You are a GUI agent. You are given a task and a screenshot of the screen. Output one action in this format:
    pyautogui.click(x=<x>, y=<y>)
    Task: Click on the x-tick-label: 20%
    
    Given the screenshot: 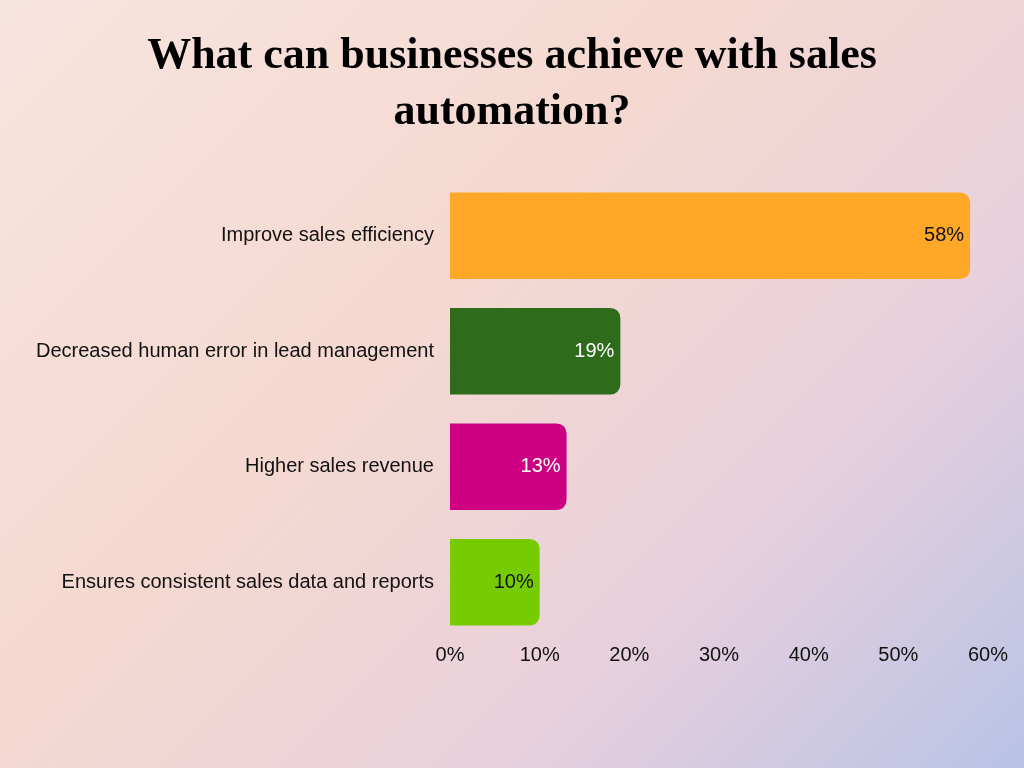 What is the action you would take?
    pyautogui.click(x=629, y=653)
    